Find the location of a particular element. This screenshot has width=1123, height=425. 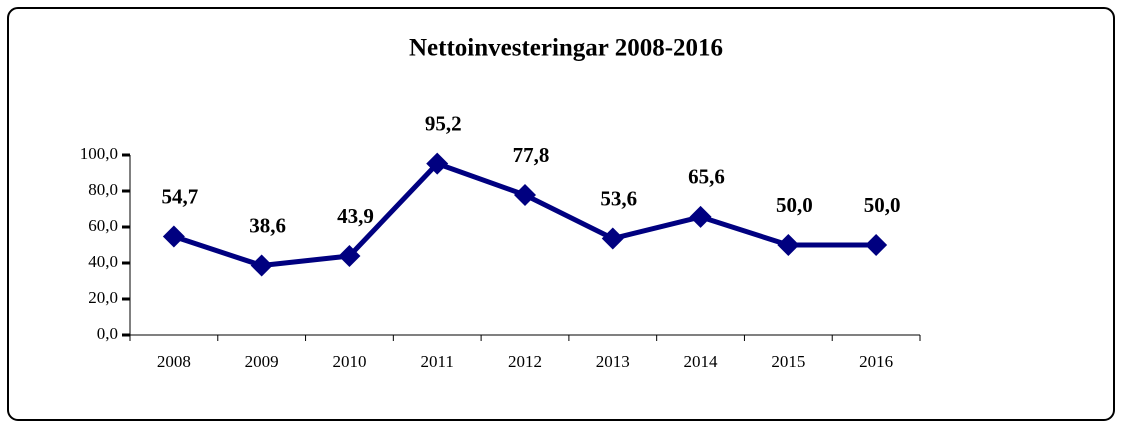

x-tick-label: 2008 is located at coordinates (174, 361).